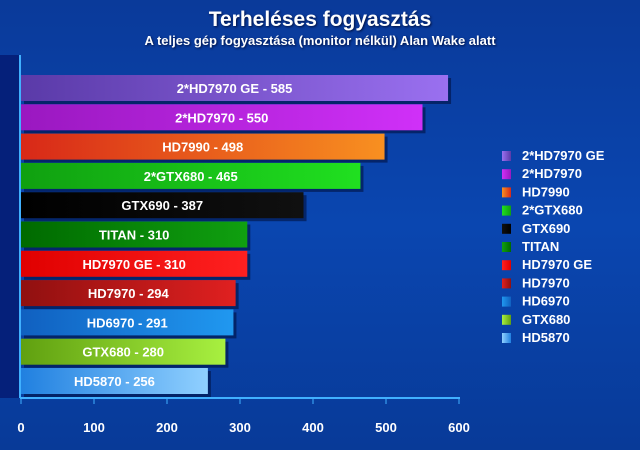 Image resolution: width=640 pixels, height=450 pixels. I want to click on bar-label: GTX680 - 280, so click(123, 352).